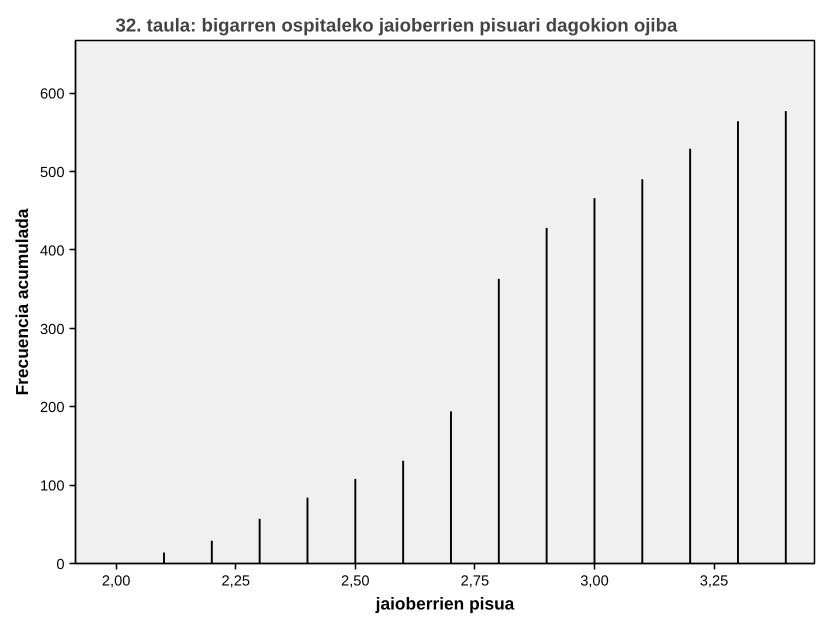 The width and height of the screenshot is (816, 623). Describe the element at coordinates (116, 582) in the screenshot. I see `x-tick-label: 2,00` at that location.